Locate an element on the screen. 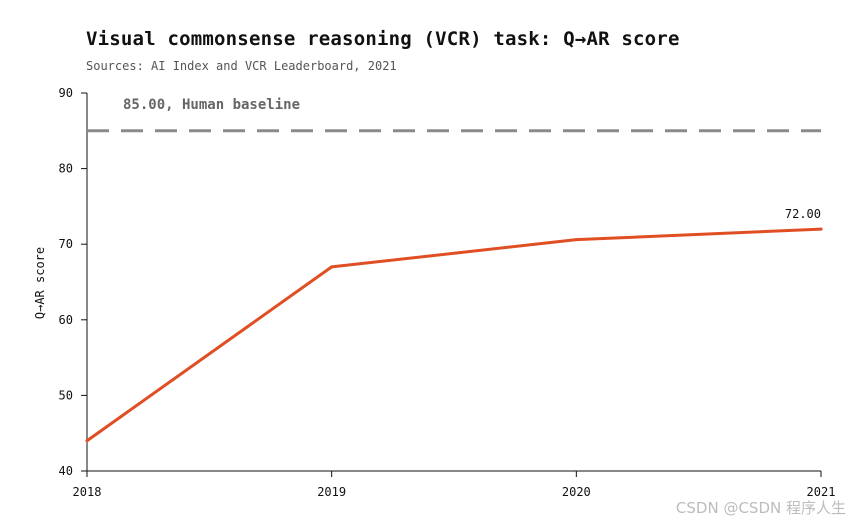  y-tick-label: 90 is located at coordinates (66, 93).